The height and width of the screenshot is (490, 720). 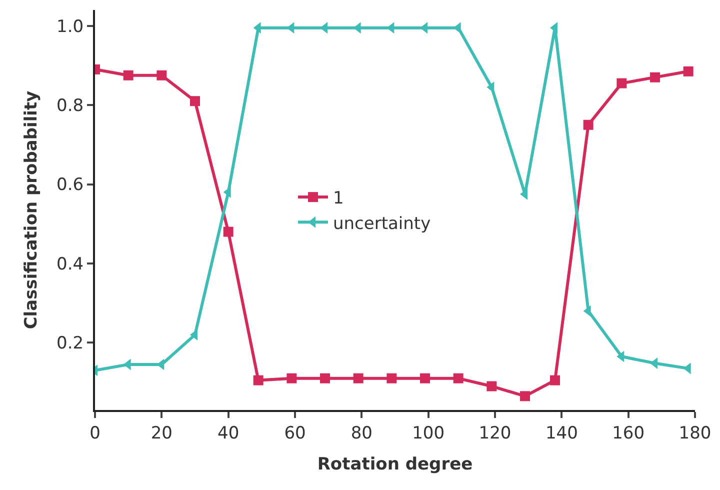 What do you see at coordinates (70, 185) in the screenshot?
I see `y-tick-label: 0.6` at bounding box center [70, 185].